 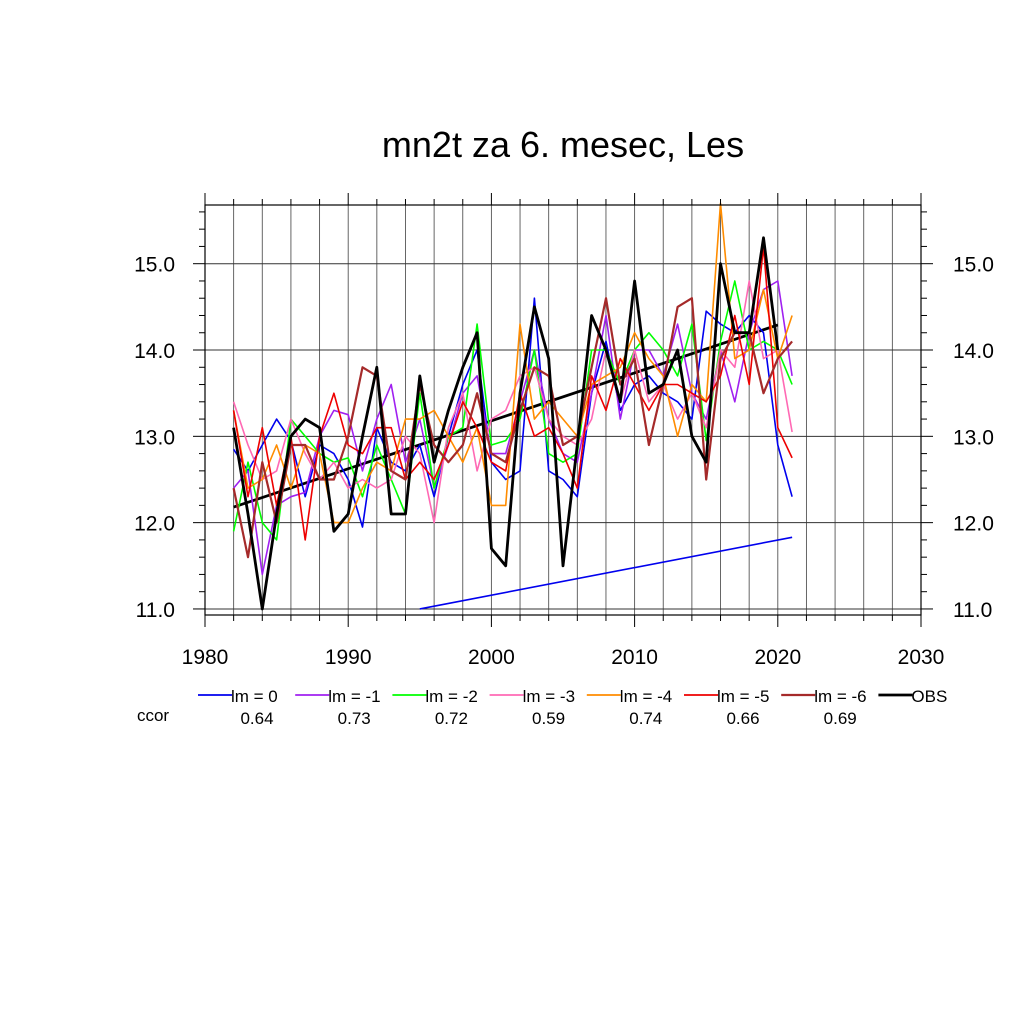 What do you see at coordinates (606, 573) in the screenshot?
I see `trend-line` at bounding box center [606, 573].